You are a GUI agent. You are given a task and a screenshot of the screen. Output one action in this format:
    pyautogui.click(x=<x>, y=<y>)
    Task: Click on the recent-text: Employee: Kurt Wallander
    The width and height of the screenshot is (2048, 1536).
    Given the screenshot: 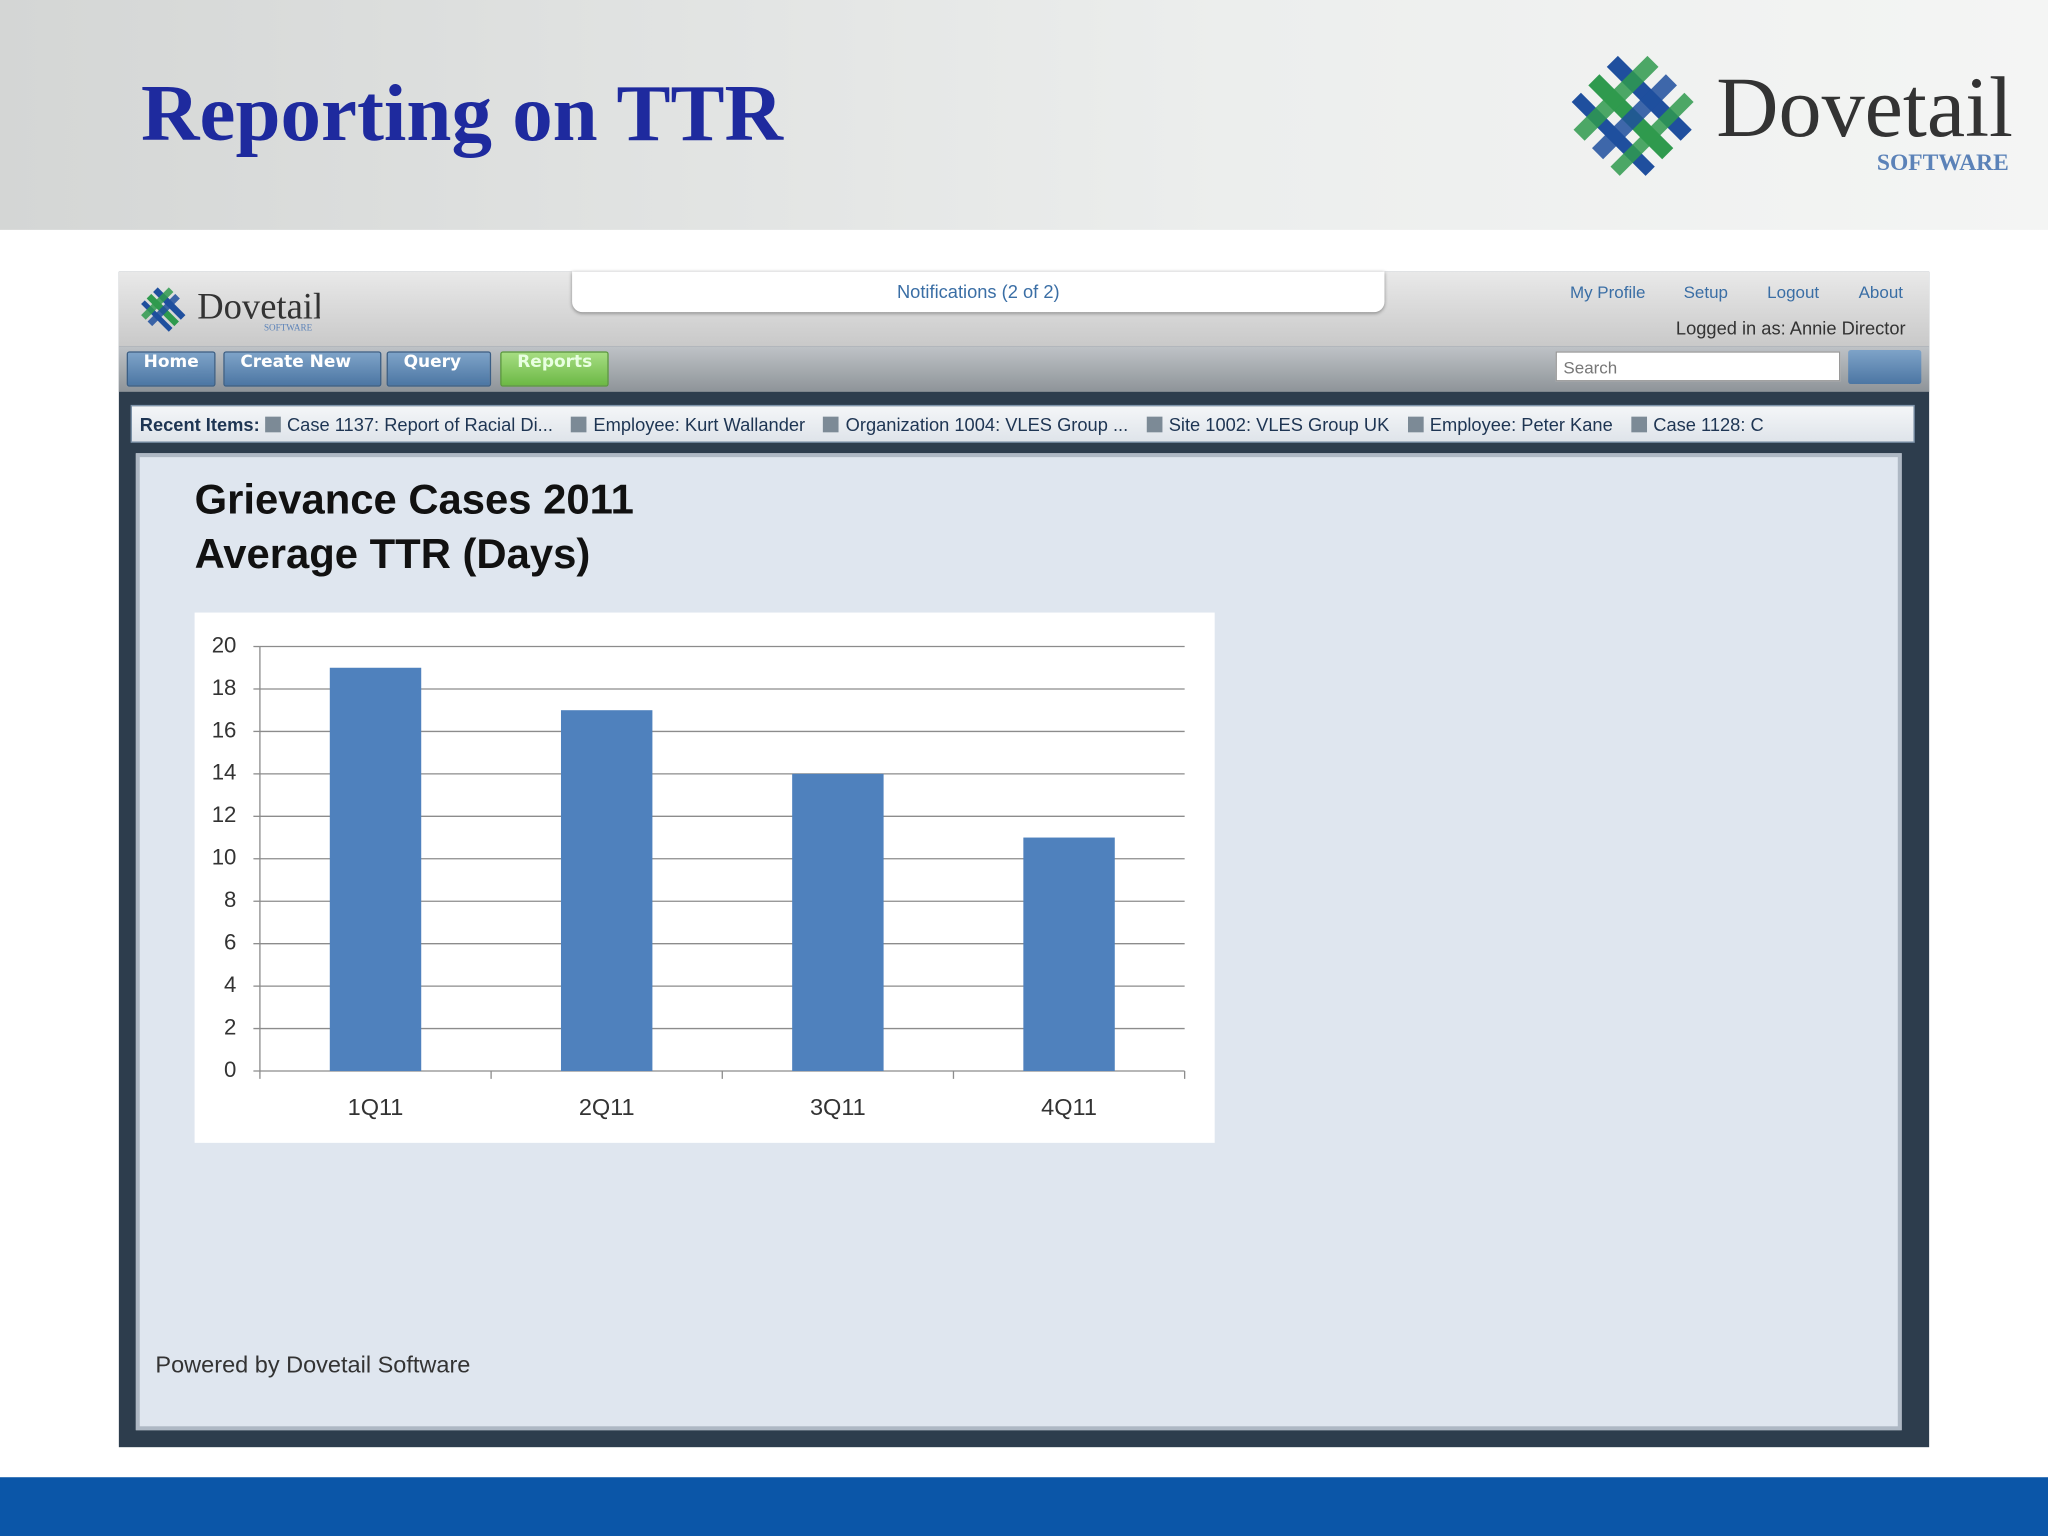 What is the action you would take?
    pyautogui.click(x=699, y=424)
    